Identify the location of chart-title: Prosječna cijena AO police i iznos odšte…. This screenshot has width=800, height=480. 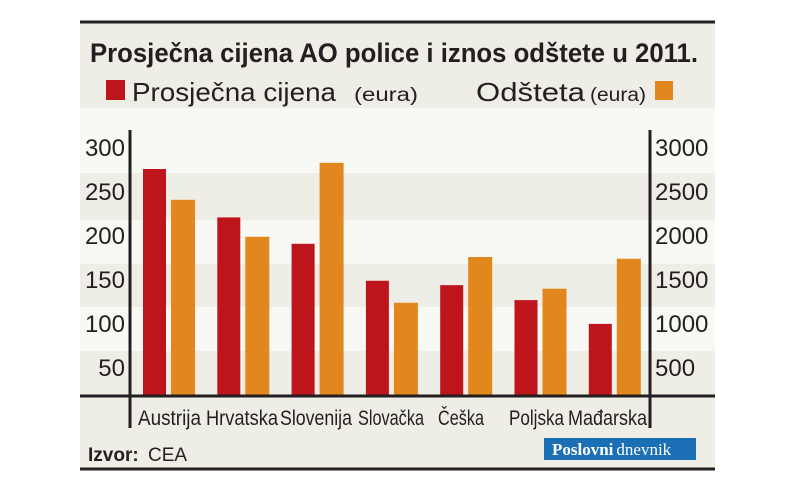
(394, 53).